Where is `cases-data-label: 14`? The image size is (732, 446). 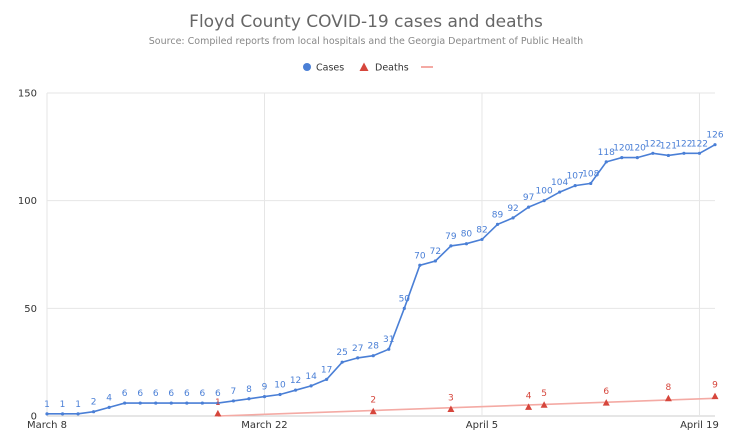 cases-data-label: 14 is located at coordinates (311, 377).